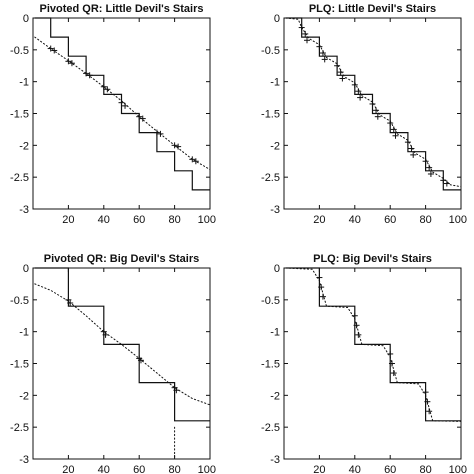  What do you see at coordinates (122, 9) in the screenshot?
I see `panel-title: Pivoted QR: Little Devil's Stairs` at bounding box center [122, 9].